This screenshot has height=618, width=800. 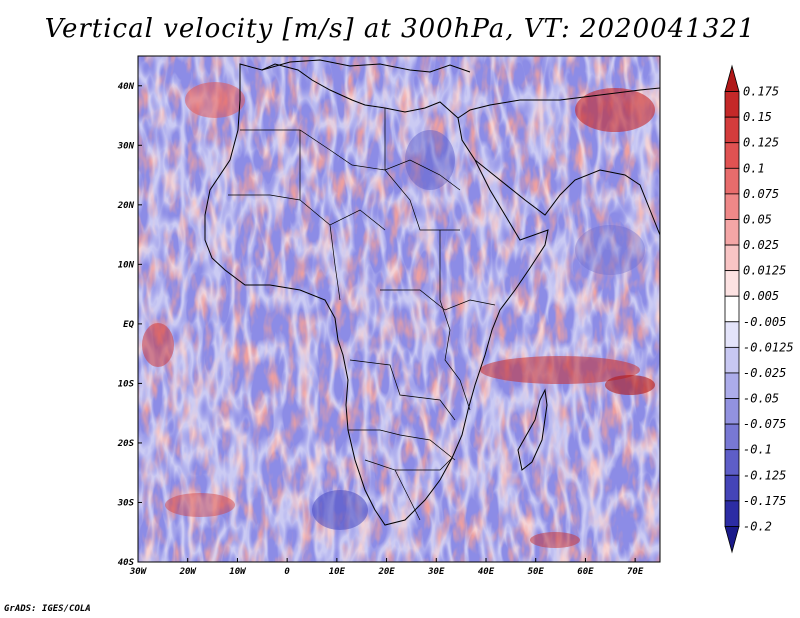 What do you see at coordinates (126, 503) in the screenshot?
I see `y-tick-label: 30S` at bounding box center [126, 503].